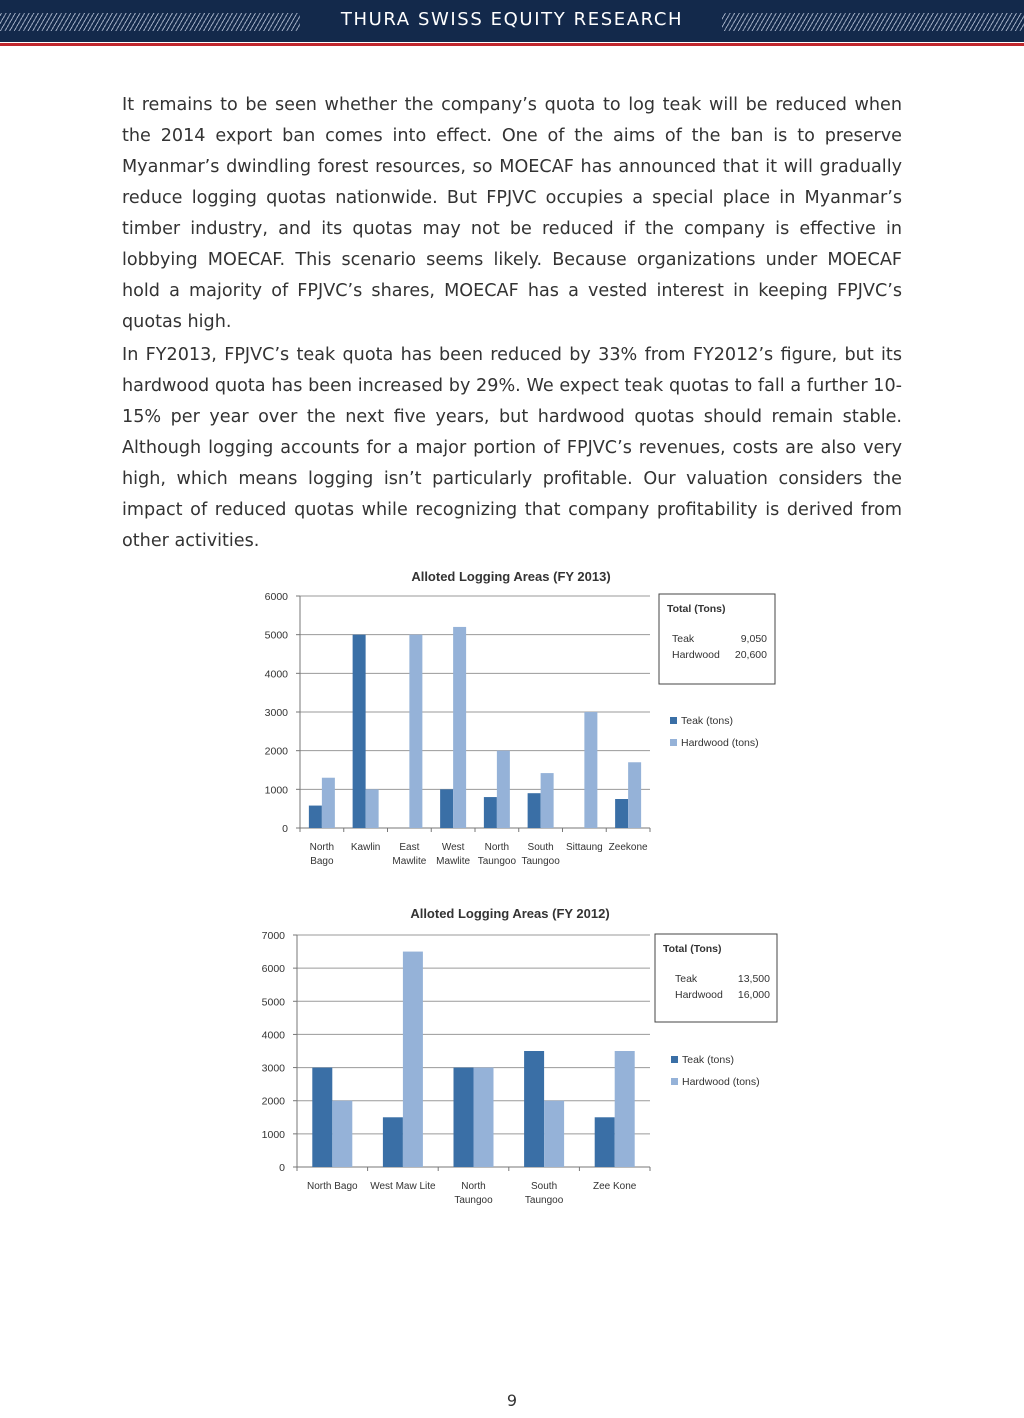 The width and height of the screenshot is (1024, 1418). What do you see at coordinates (453, 847) in the screenshot?
I see `x-tick-label: West` at bounding box center [453, 847].